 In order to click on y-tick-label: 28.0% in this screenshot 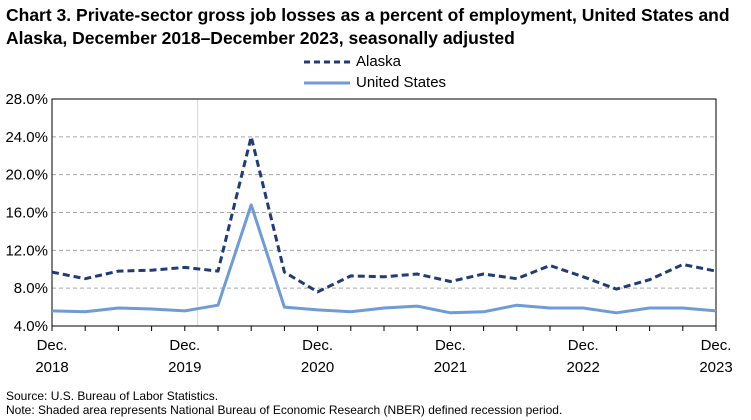, I will do `click(26, 99)`.